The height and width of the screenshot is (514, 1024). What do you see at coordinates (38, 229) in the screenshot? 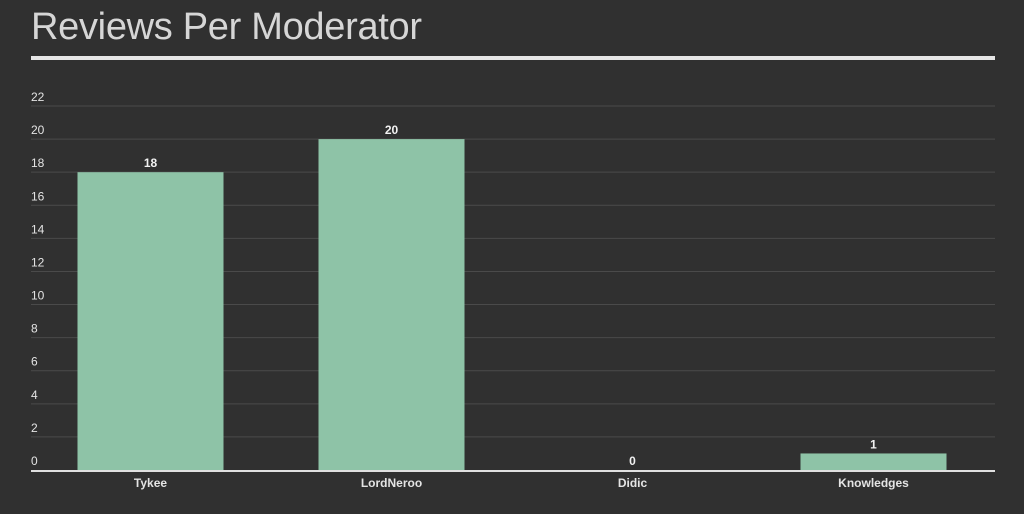
I see `y-tick-label: 14` at bounding box center [38, 229].